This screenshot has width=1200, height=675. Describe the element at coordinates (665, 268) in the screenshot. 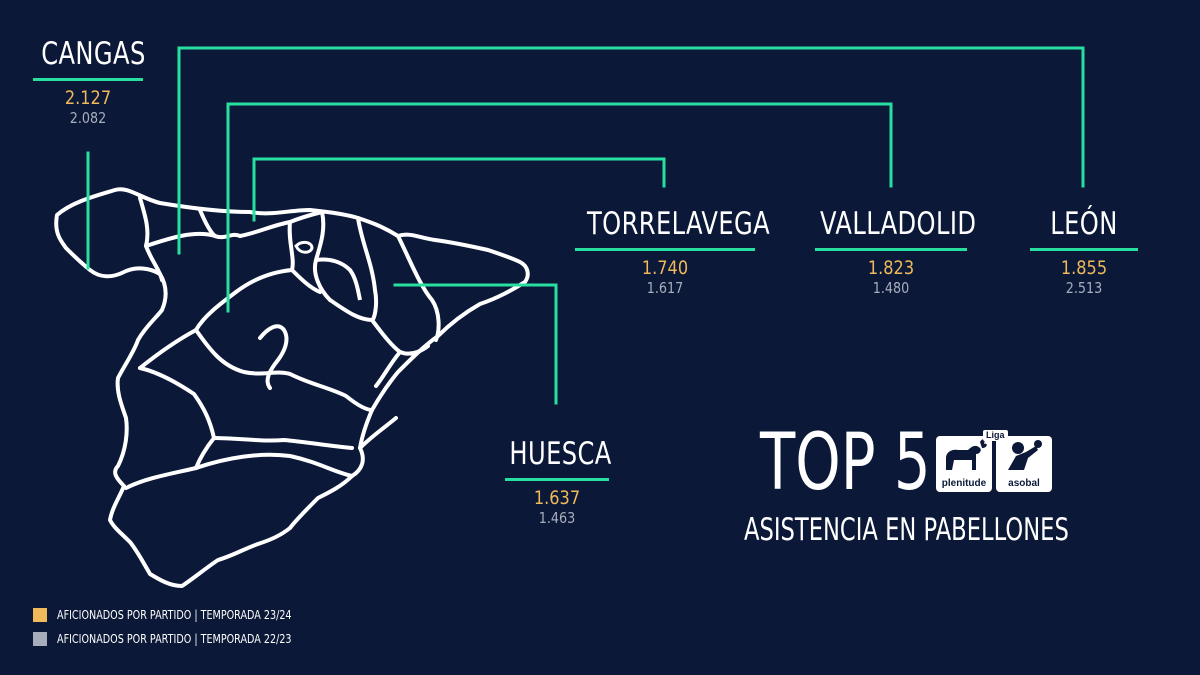

I see `value-season-2324: 1.740` at that location.